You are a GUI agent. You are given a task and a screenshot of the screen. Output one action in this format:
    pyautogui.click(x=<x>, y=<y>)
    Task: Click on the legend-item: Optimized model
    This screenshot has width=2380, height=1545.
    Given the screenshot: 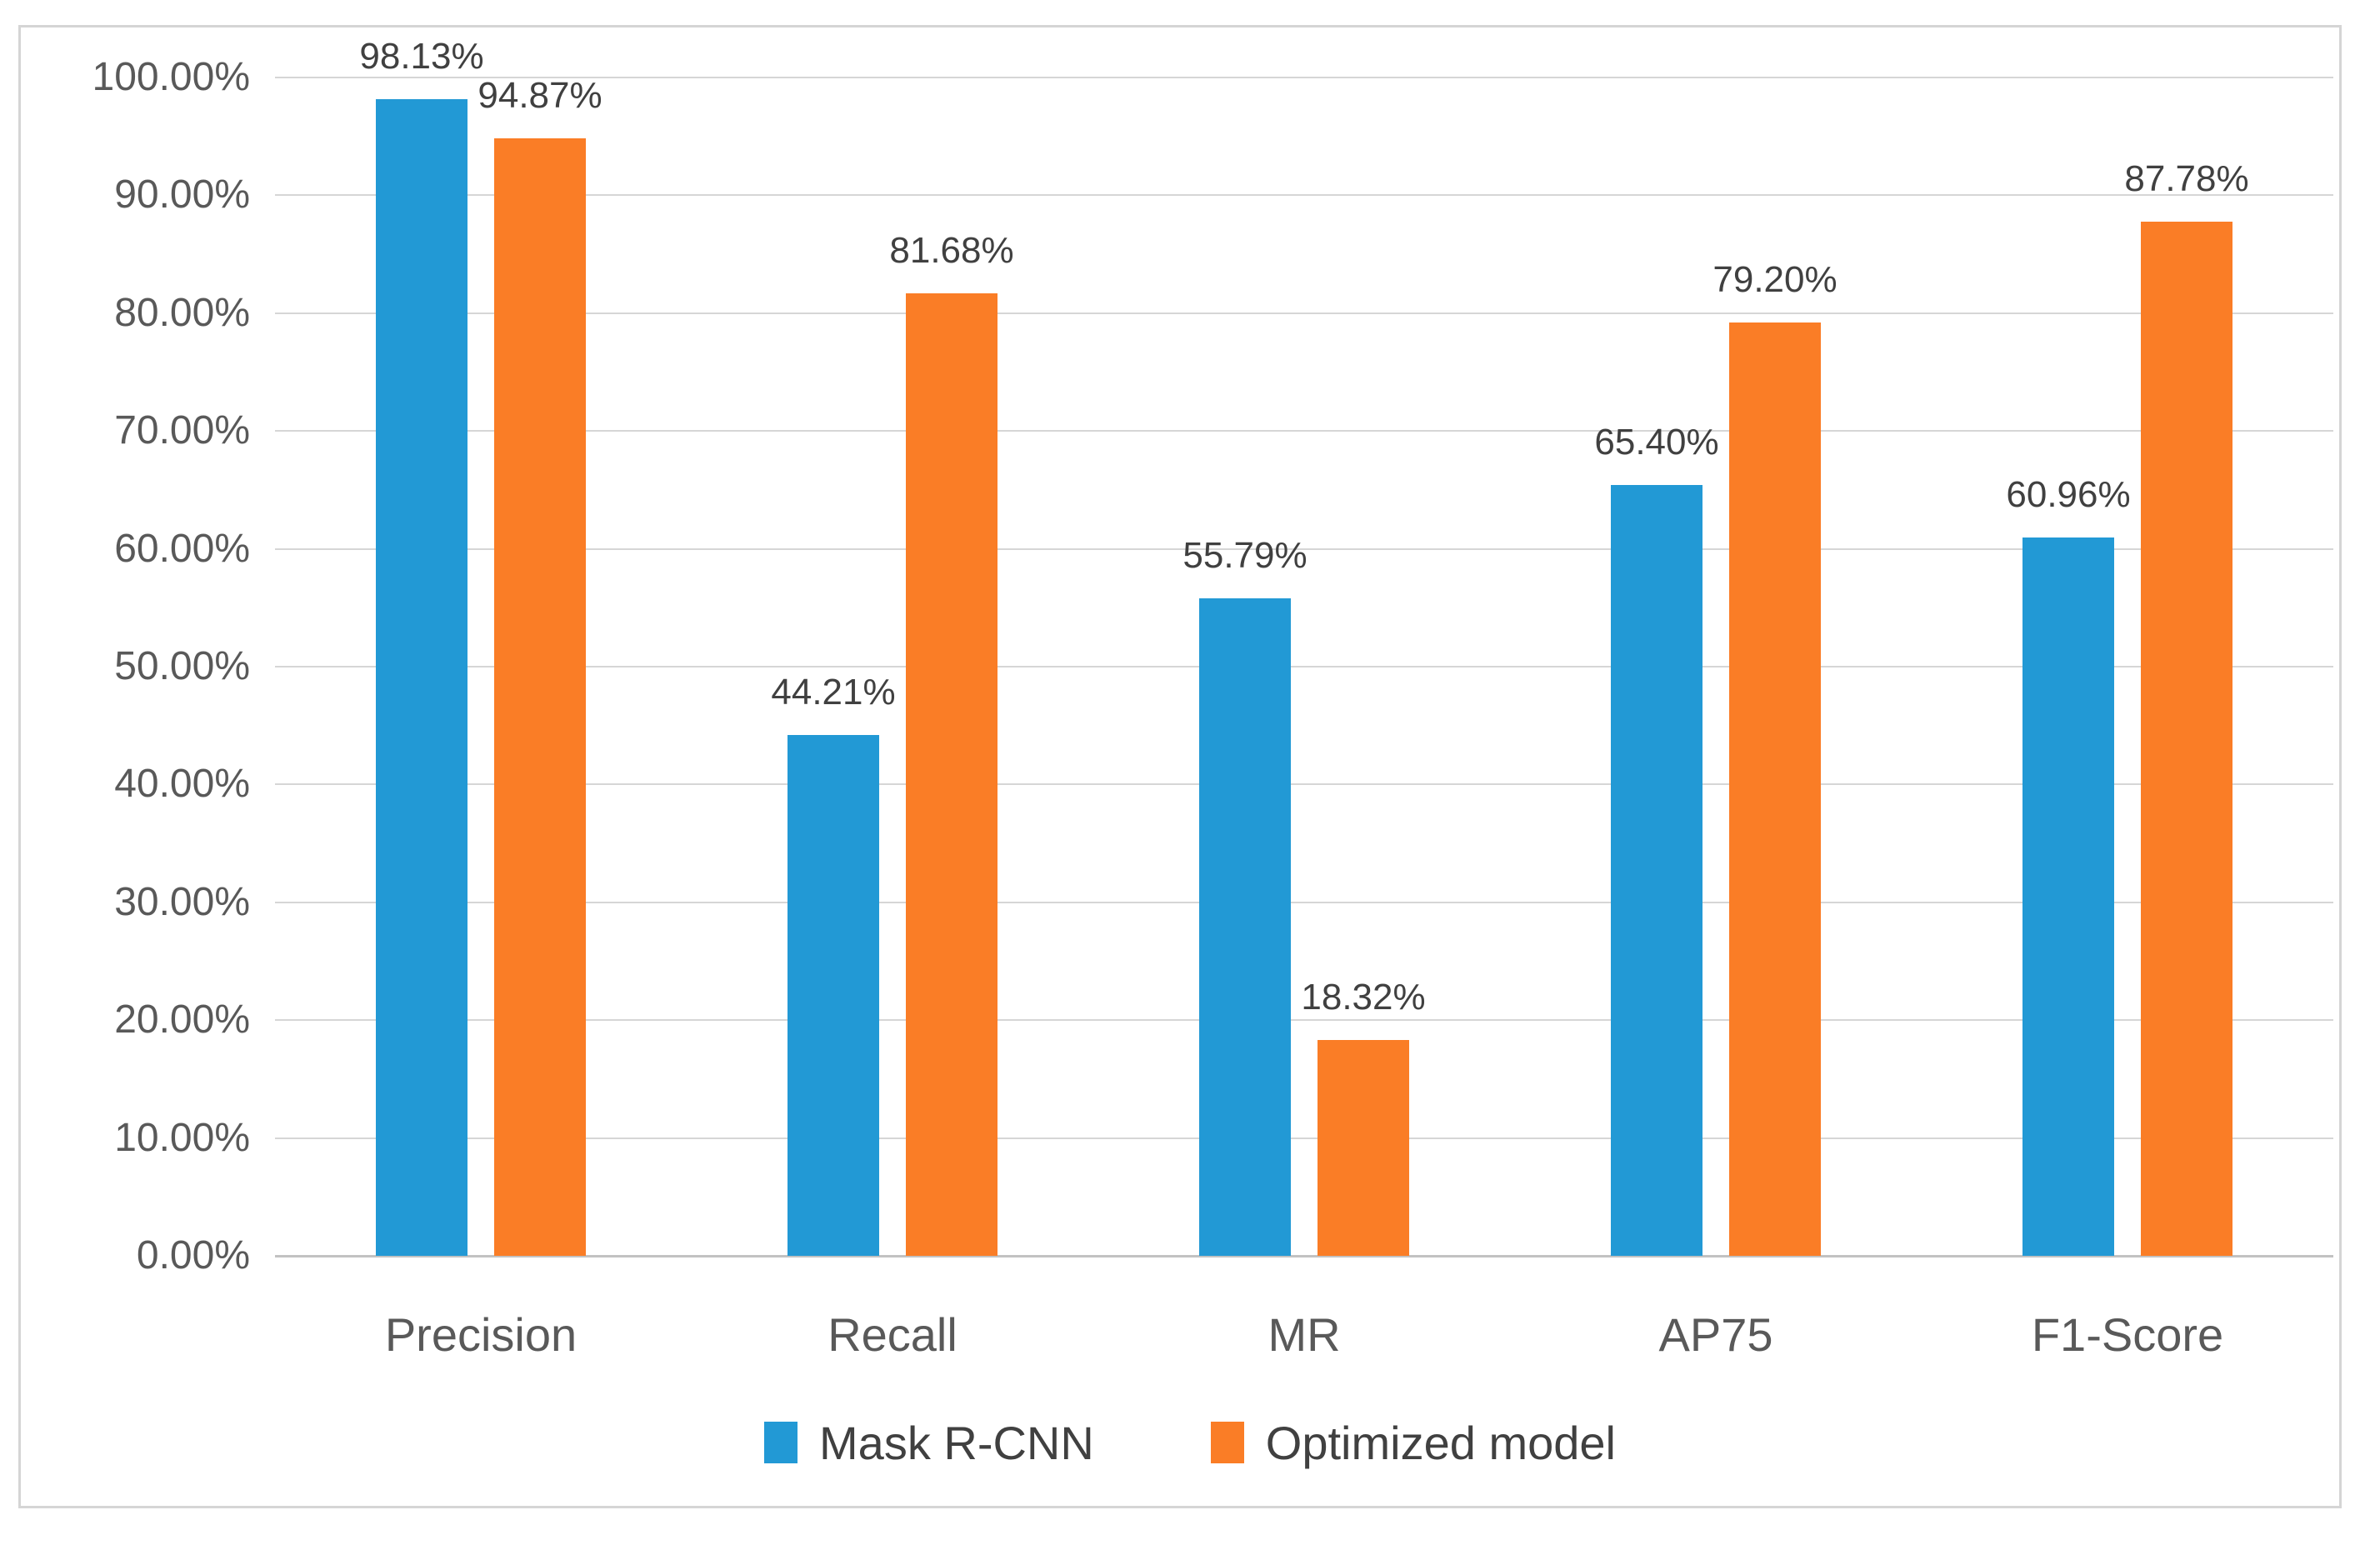 What is the action you would take?
    pyautogui.click(x=1413, y=1443)
    